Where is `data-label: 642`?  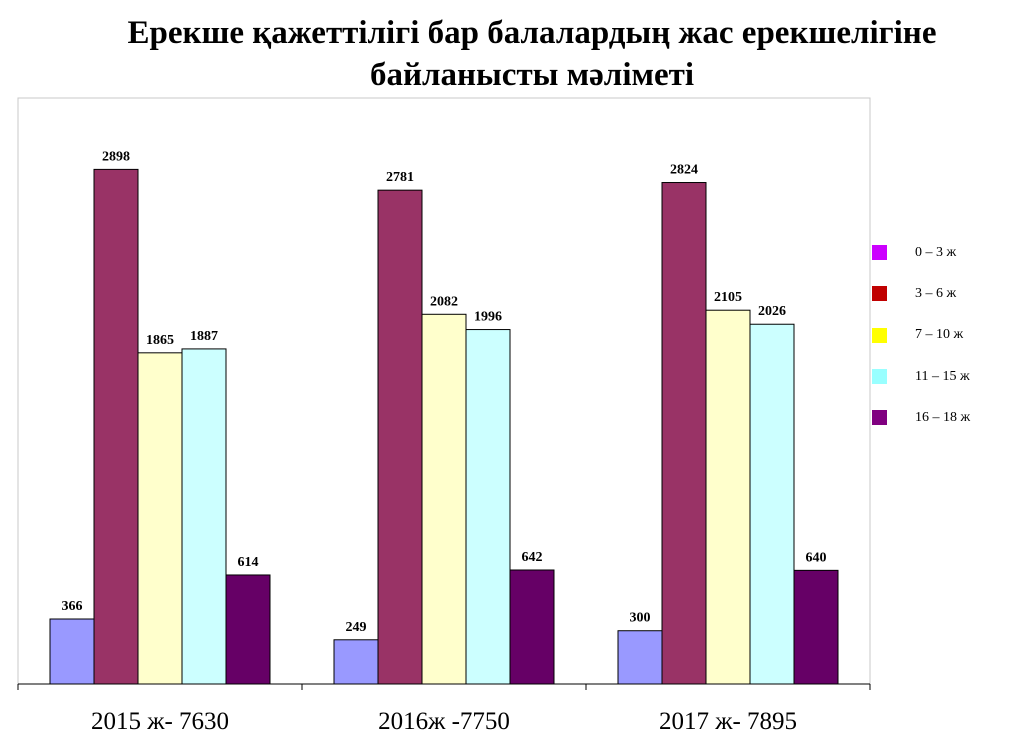 data-label: 642 is located at coordinates (532, 557).